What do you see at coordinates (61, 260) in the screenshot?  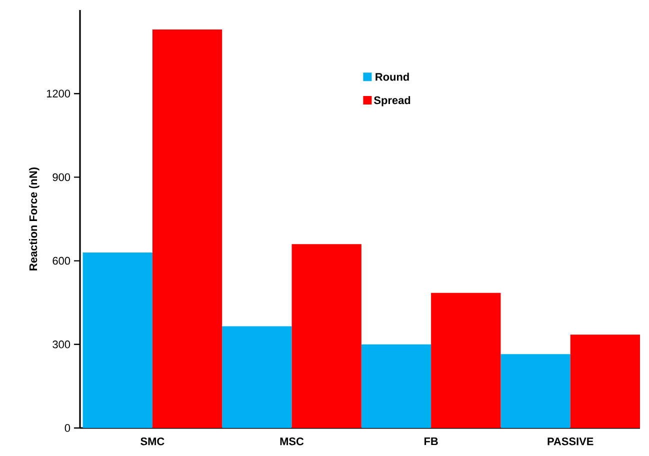 I see `y-tick-label: 600` at bounding box center [61, 260].